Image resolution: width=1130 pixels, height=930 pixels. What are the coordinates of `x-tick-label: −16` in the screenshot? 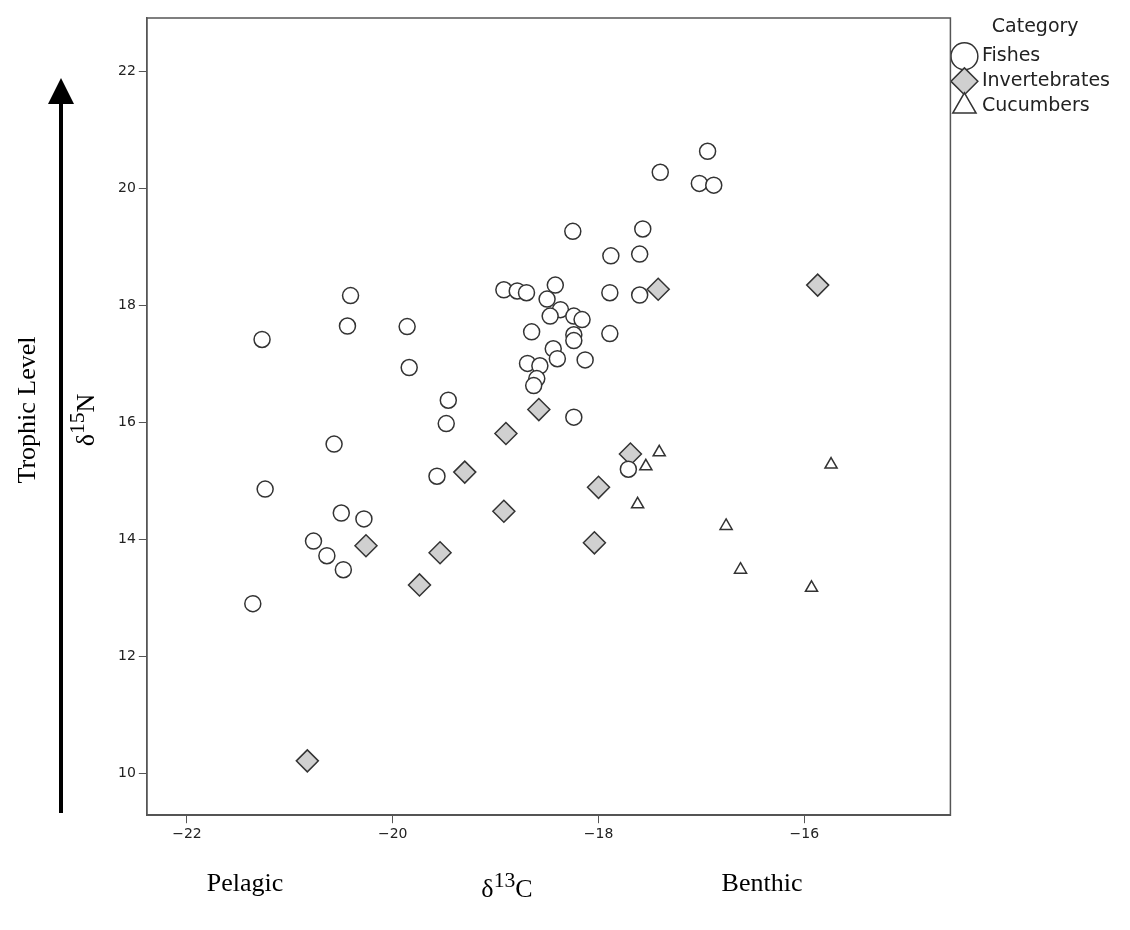 It's located at (804, 833).